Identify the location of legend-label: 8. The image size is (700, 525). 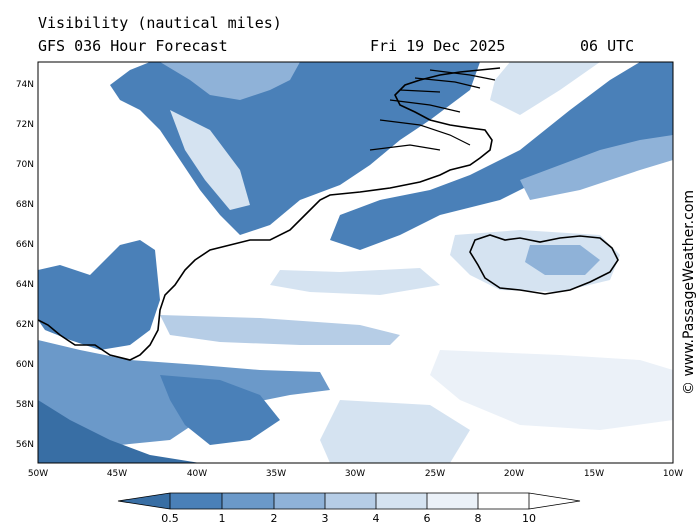
(478, 518).